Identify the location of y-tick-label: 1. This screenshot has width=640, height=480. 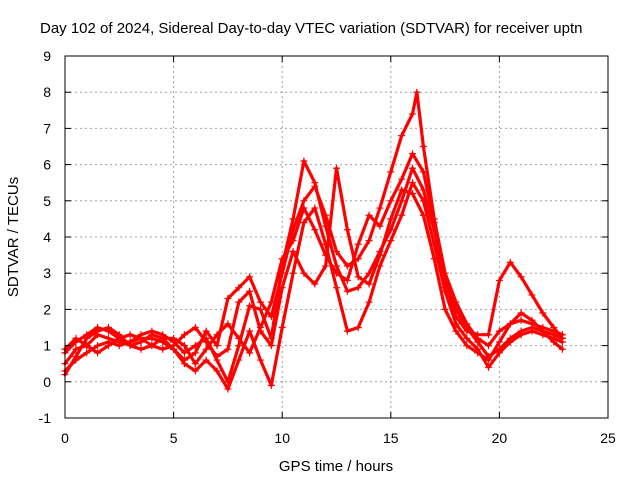
(47, 346).